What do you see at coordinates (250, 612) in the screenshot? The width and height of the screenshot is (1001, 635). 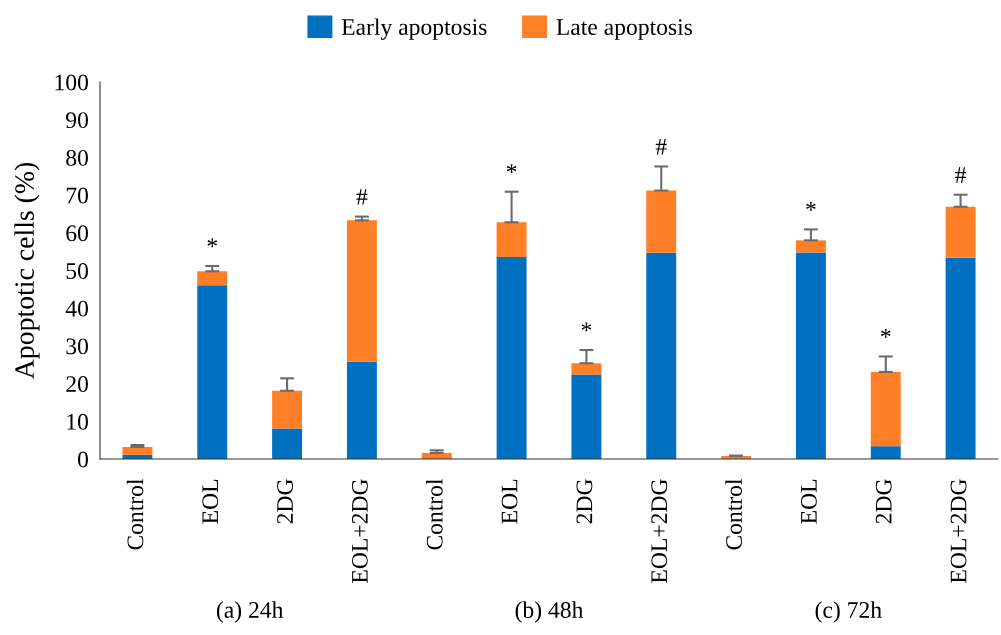 I see `text: (a) 24h` at bounding box center [250, 612].